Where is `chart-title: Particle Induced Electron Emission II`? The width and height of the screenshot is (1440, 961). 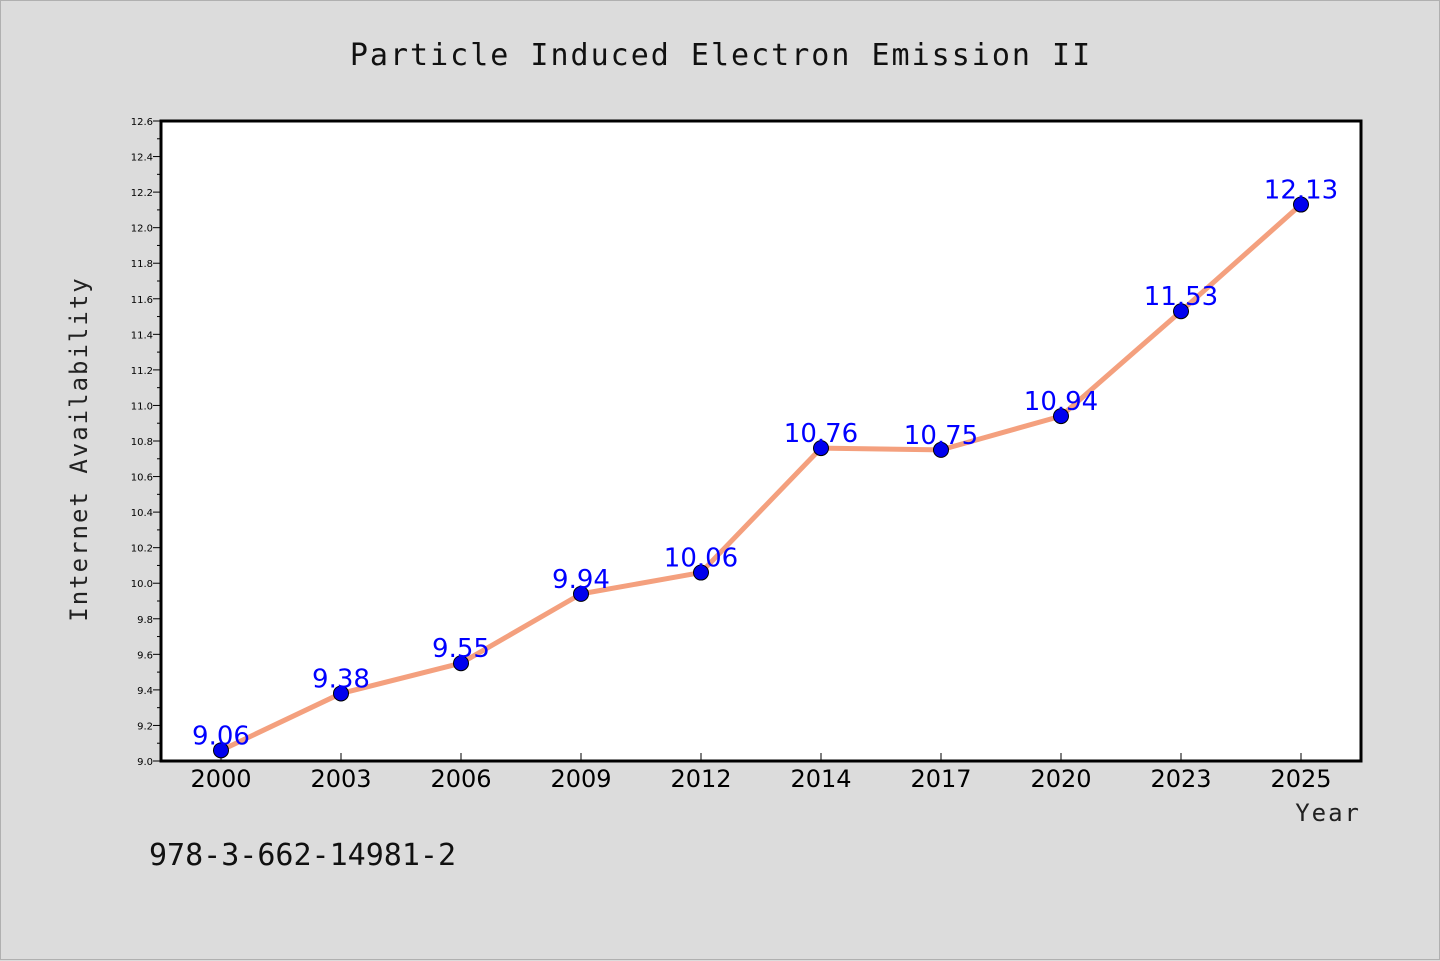
chart-title: Particle Induced Electron Emission II is located at coordinates (721, 55).